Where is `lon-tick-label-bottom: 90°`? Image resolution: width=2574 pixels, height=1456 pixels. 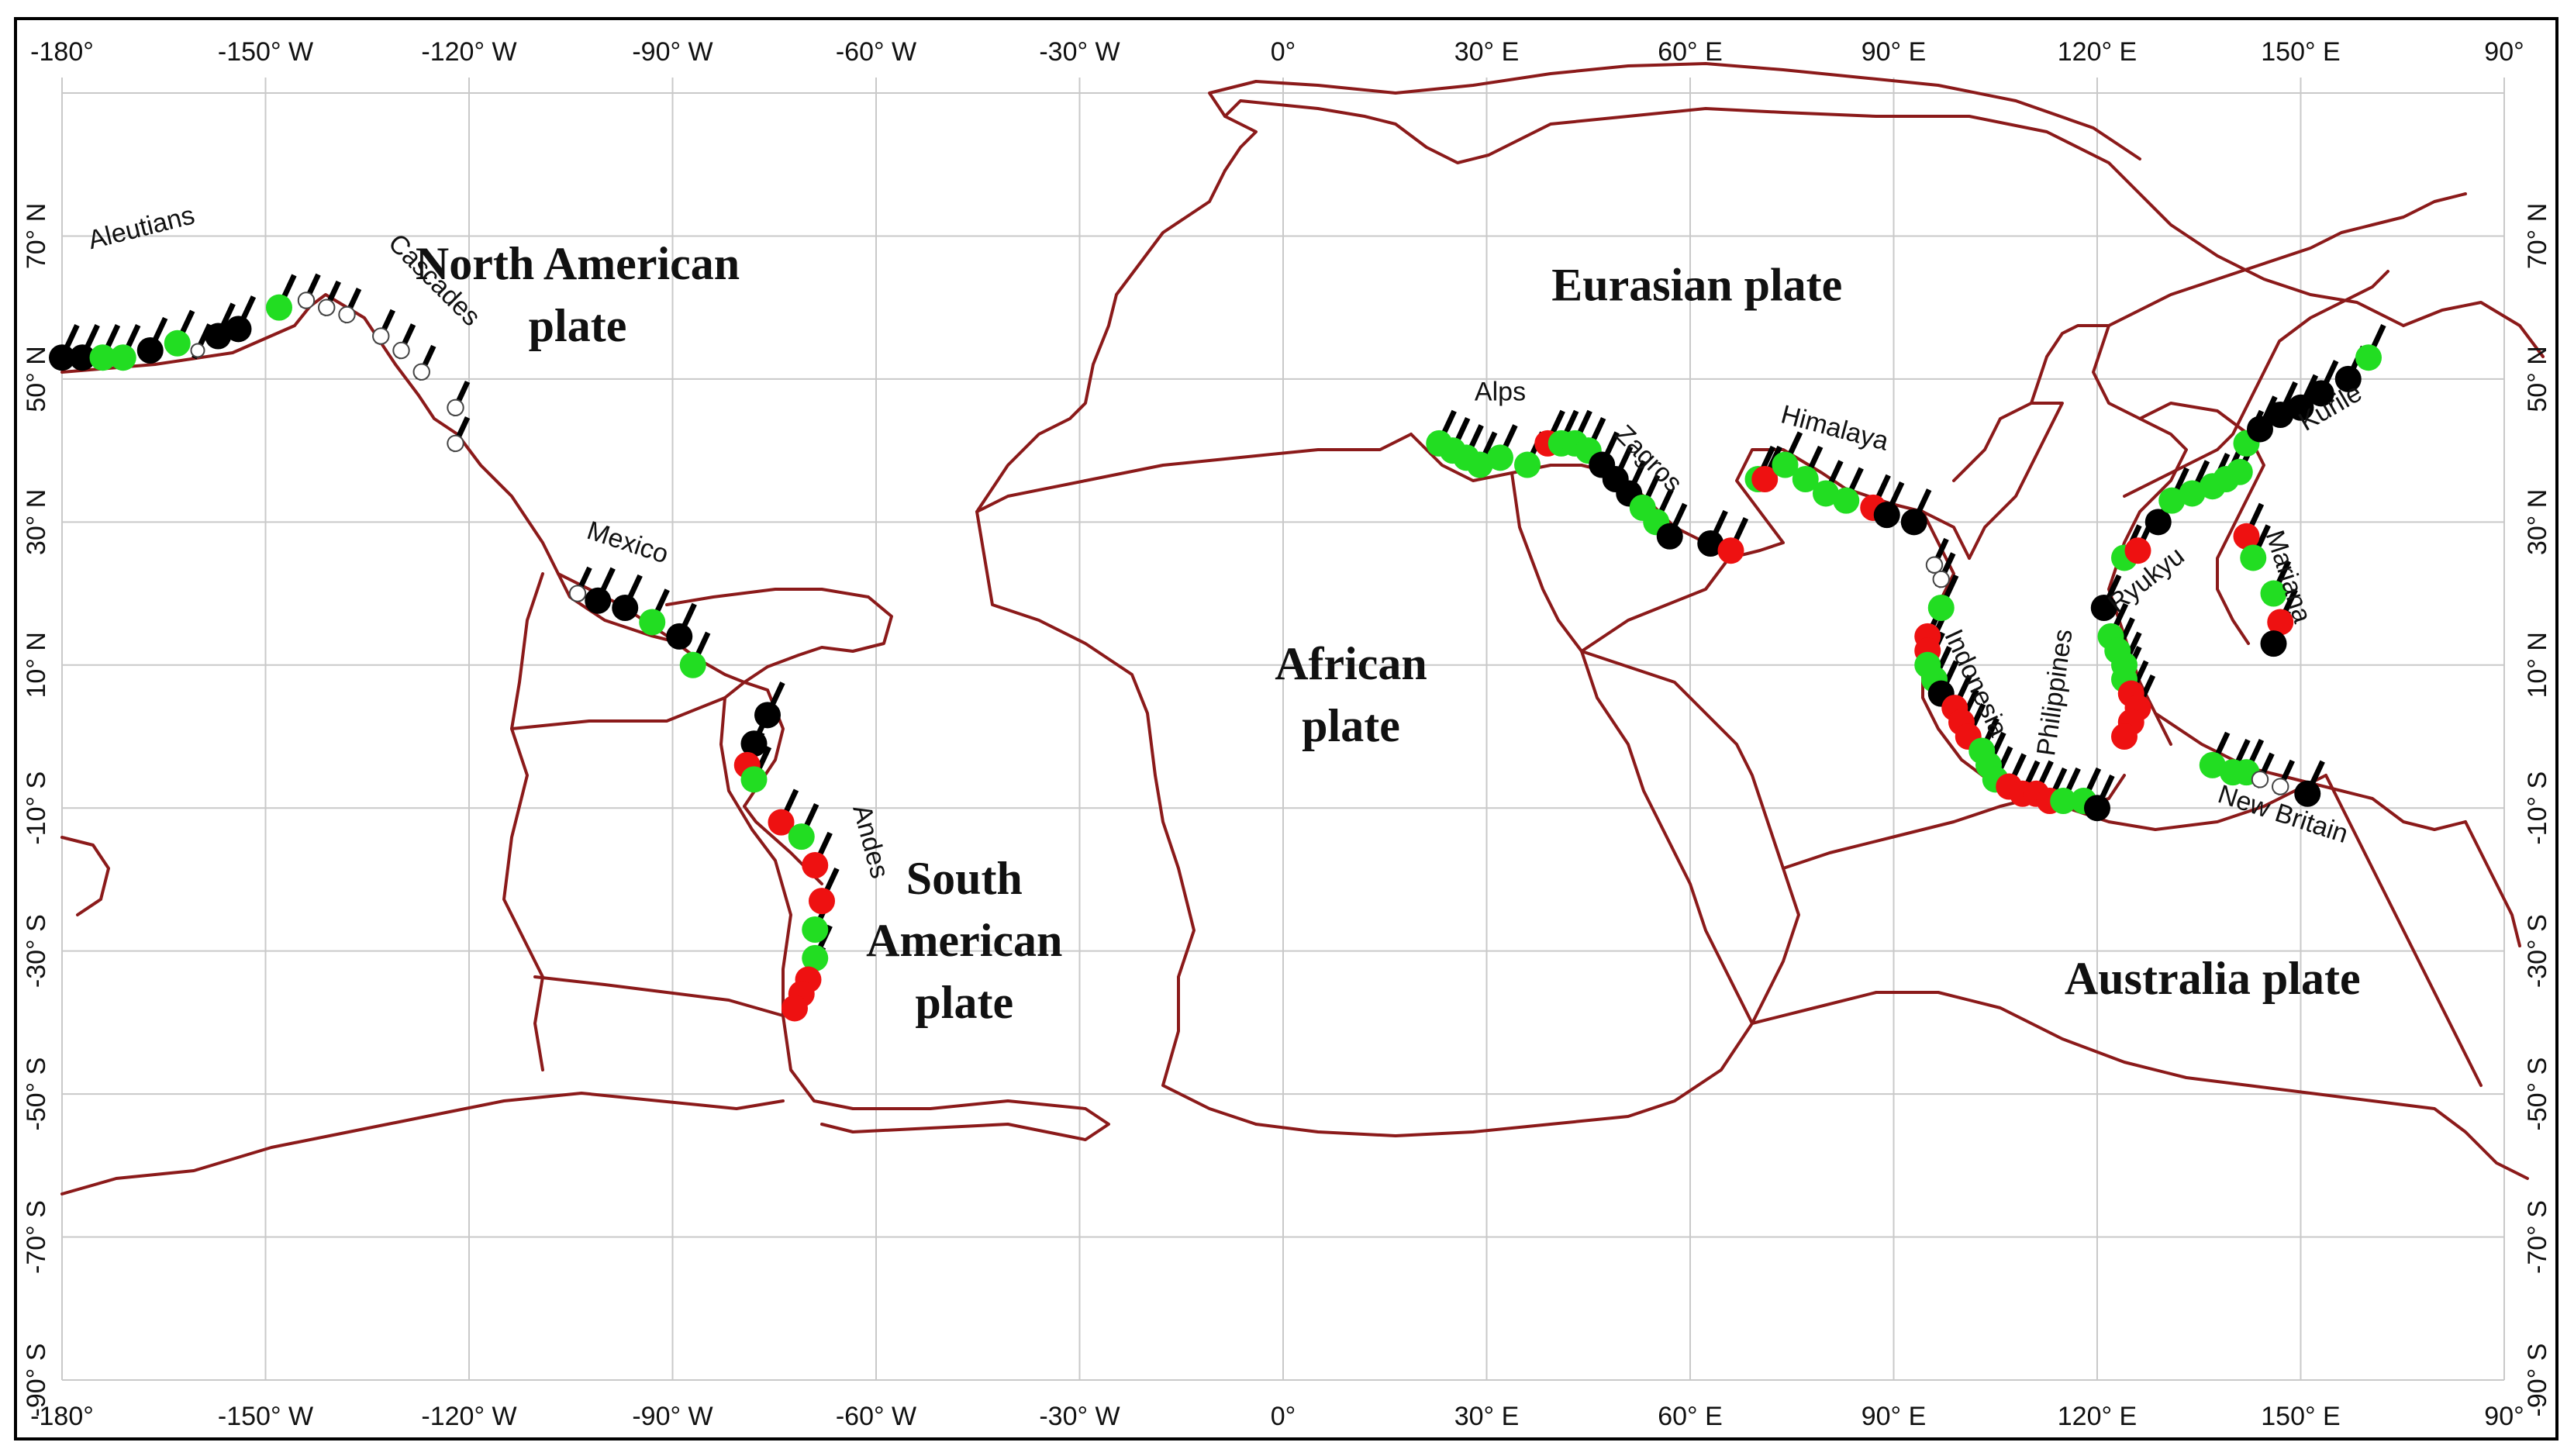
lon-tick-label-bottom: 90° is located at coordinates (2504, 1417).